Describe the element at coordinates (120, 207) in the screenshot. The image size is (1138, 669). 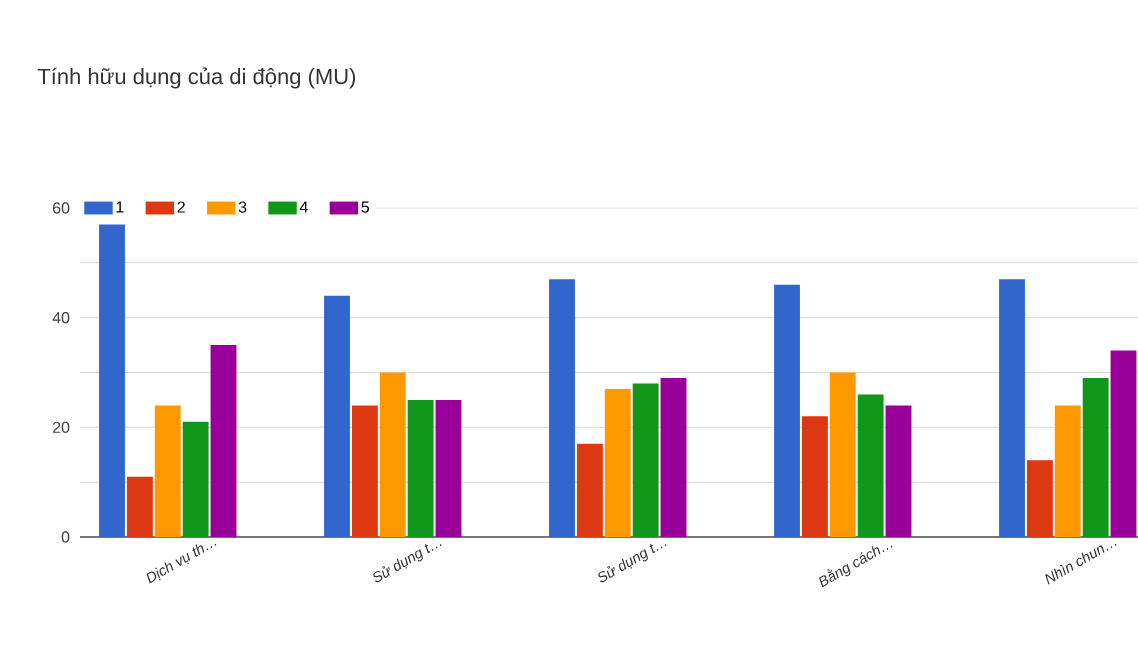
I see `legend-label: 1` at that location.